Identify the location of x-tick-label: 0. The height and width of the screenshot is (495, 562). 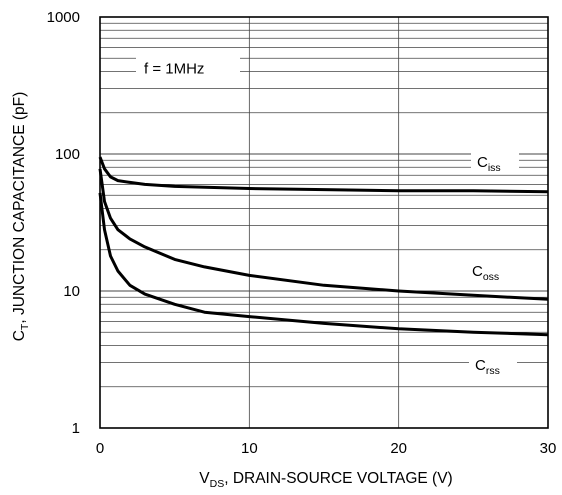
(100, 448).